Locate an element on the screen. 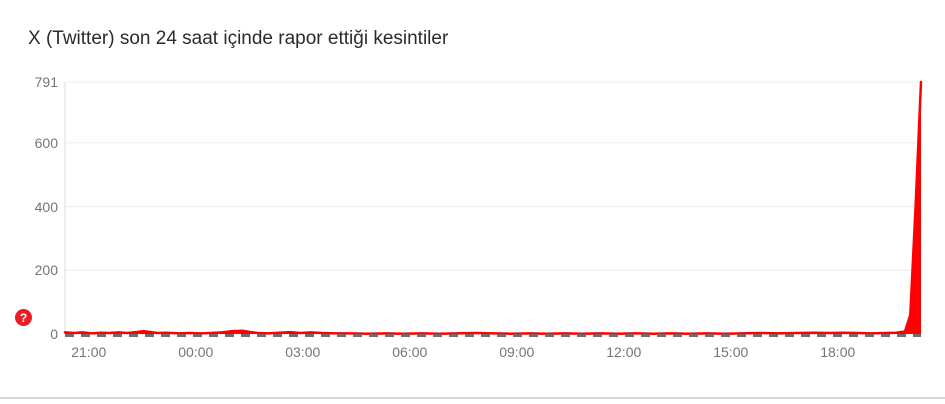 The image size is (945, 404). bottom-divider is located at coordinates (472, 398).